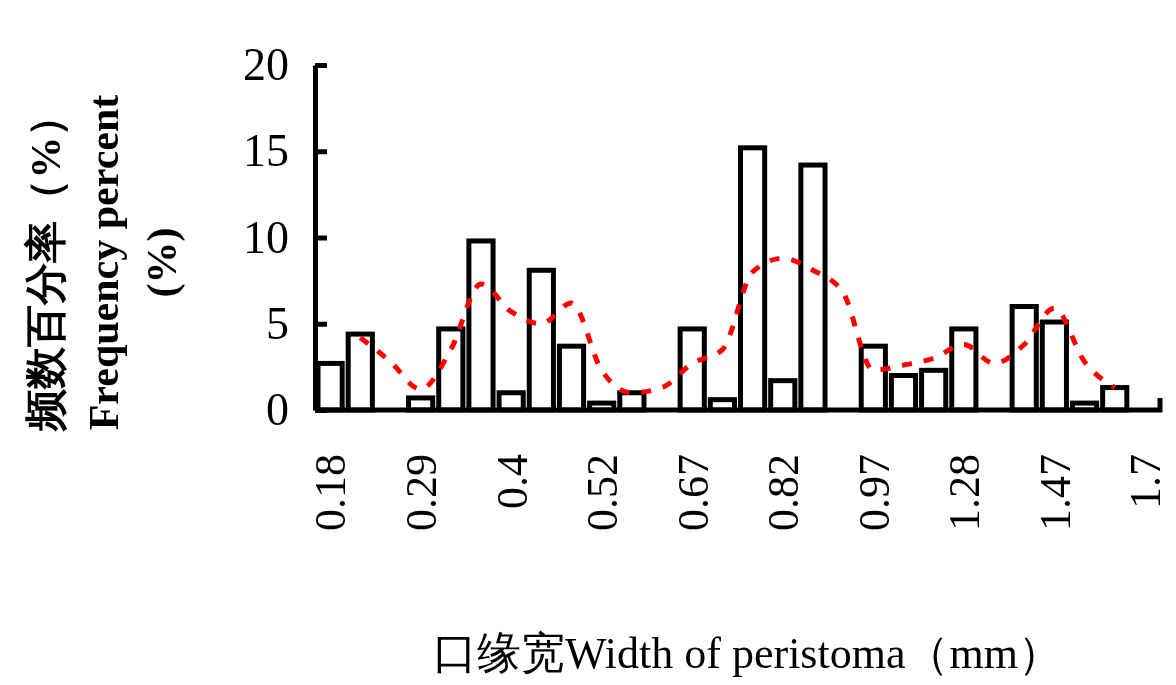 The image size is (1176, 685). I want to click on y-tick-label: 5, so click(277, 323).